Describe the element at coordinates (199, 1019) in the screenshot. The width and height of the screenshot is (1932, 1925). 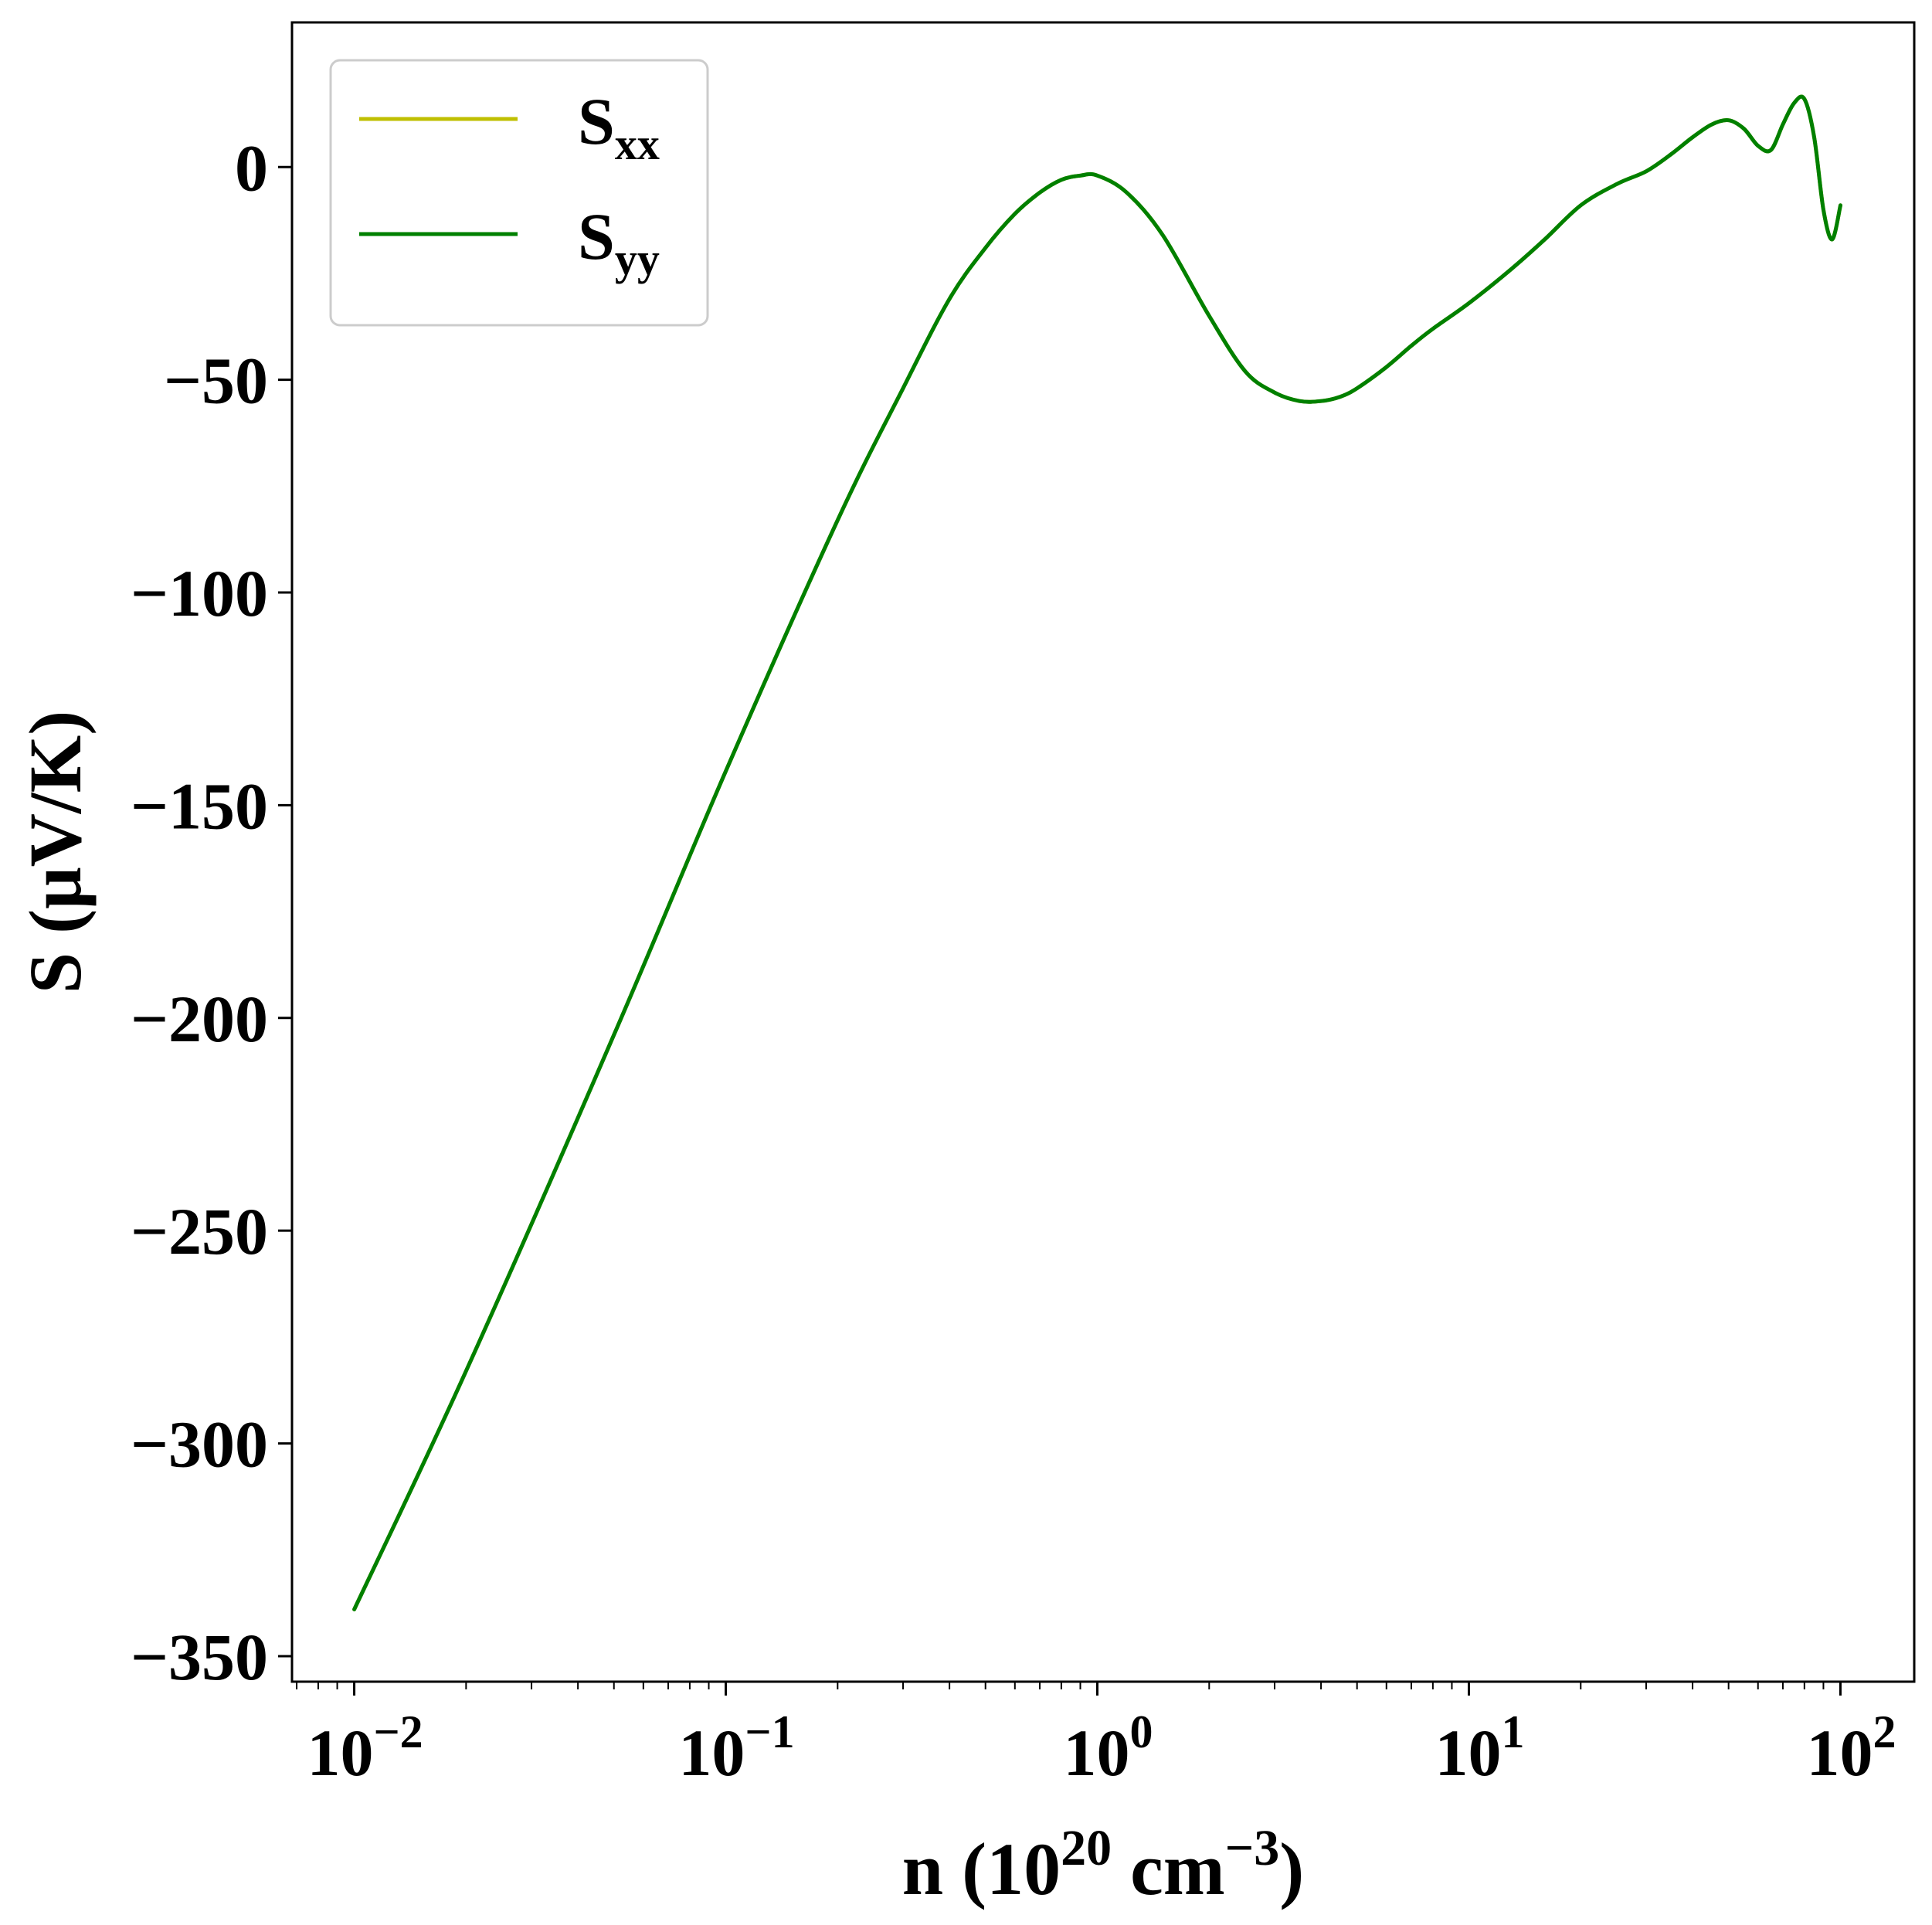
I see `y-tick-label: −200` at that location.